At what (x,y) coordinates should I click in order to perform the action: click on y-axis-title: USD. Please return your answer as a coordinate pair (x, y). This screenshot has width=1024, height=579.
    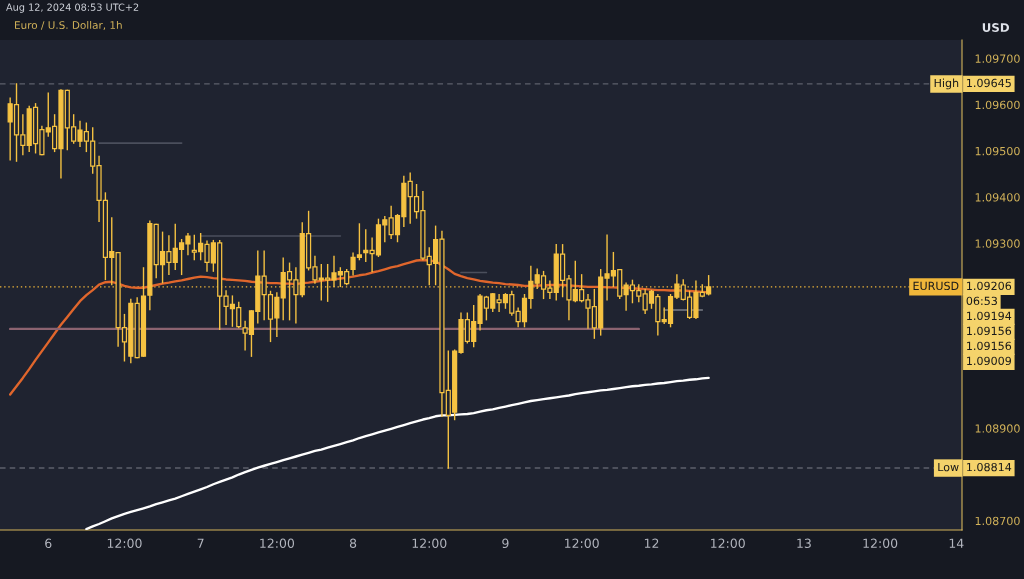
    Looking at the image, I should click on (995, 27).